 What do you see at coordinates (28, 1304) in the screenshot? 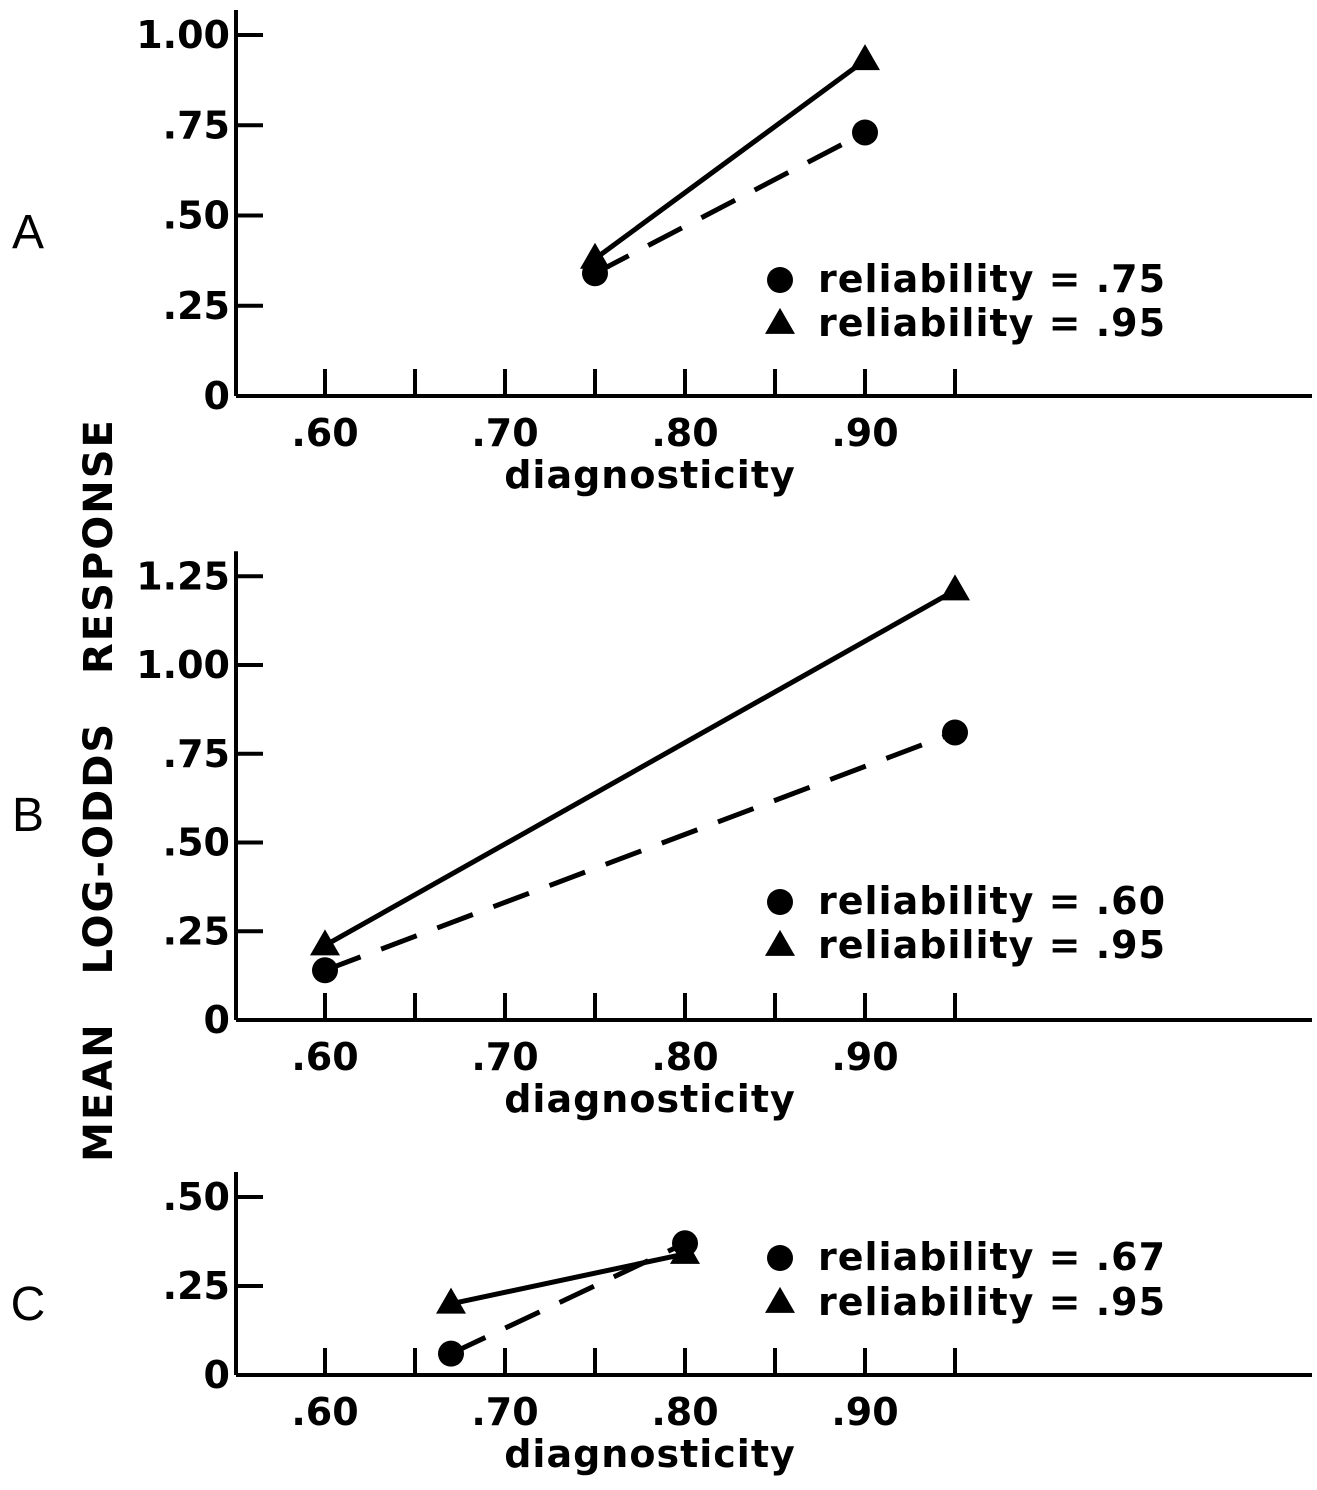
I see `panel-letter: C` at bounding box center [28, 1304].